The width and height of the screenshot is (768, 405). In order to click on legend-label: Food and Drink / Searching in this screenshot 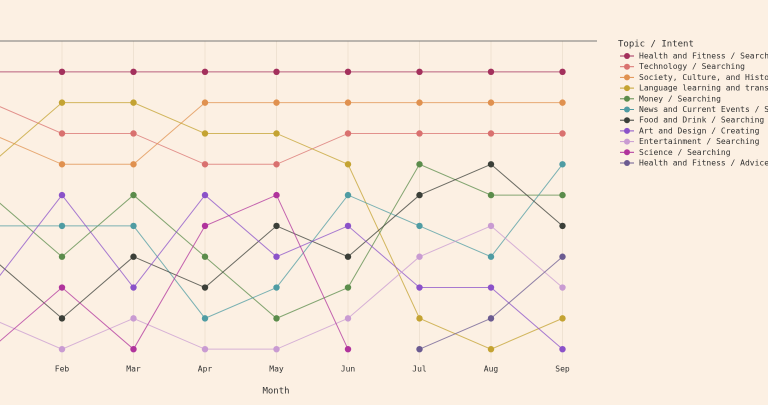, I will do `click(701, 120)`.